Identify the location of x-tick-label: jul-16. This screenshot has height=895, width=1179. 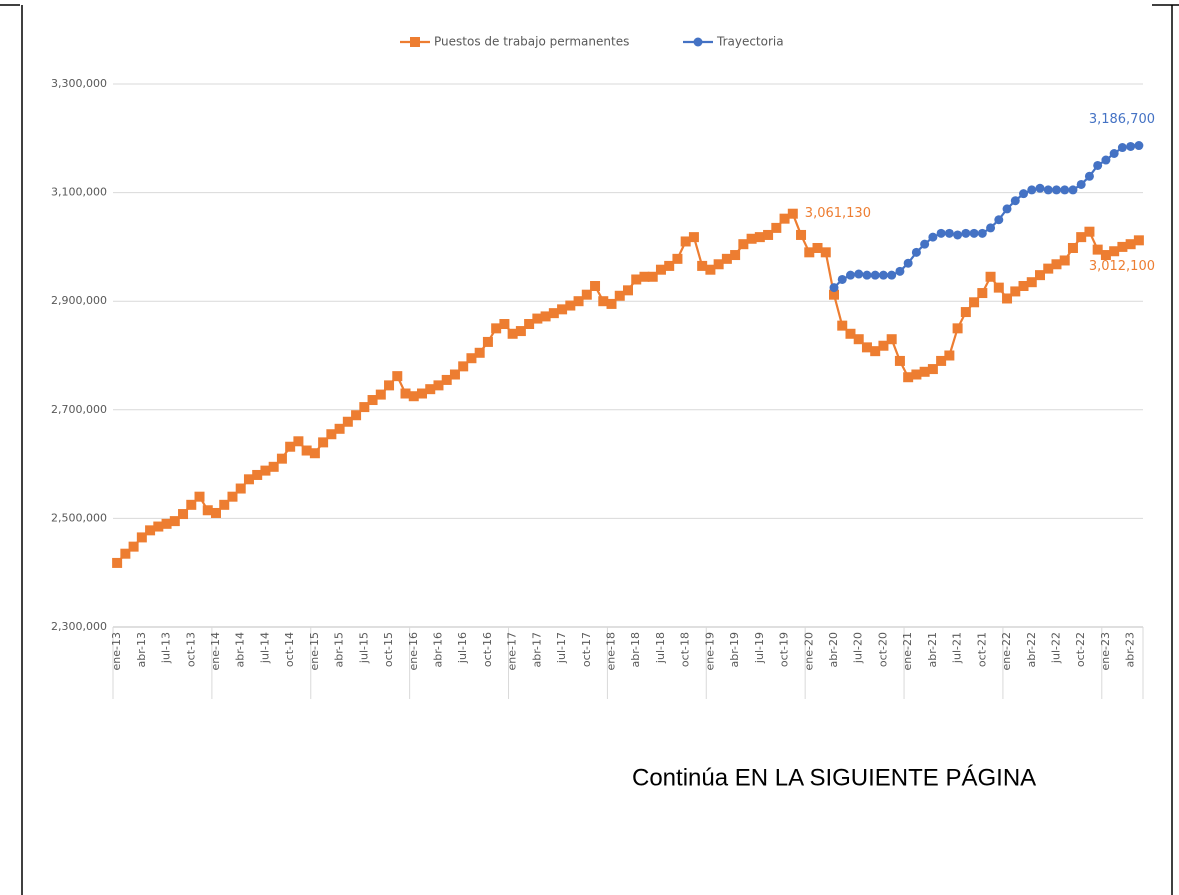
(462, 648).